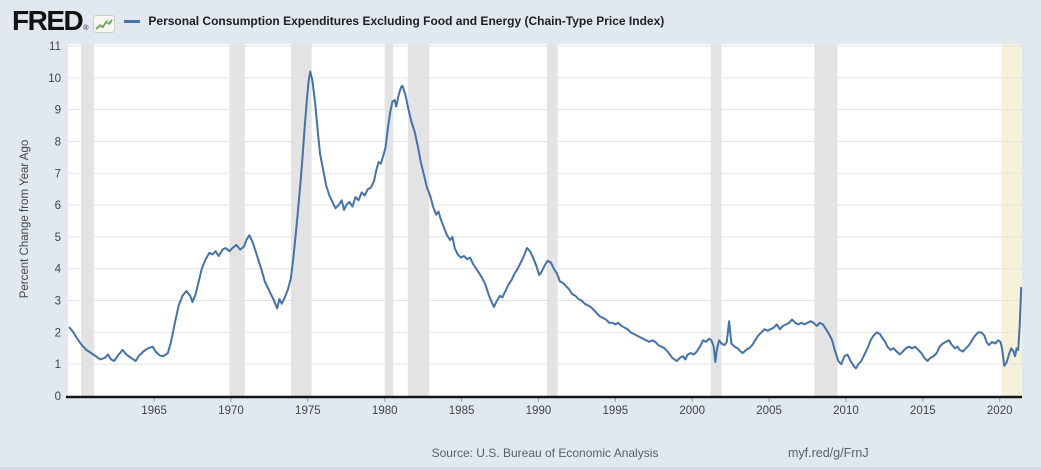  What do you see at coordinates (132, 21) in the screenshot?
I see `legend-line-swatch` at bounding box center [132, 21].